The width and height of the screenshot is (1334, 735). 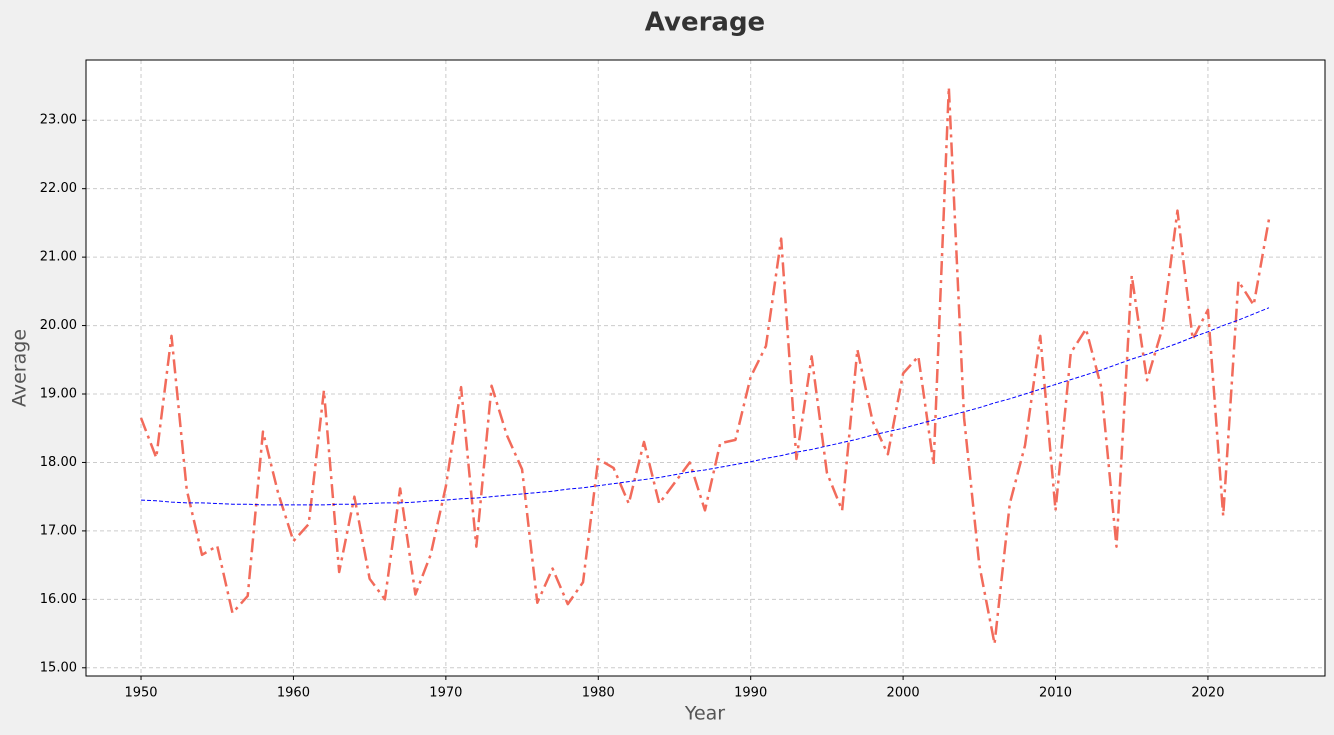 What do you see at coordinates (58, 667) in the screenshot?
I see `y-tick-label: 15.00` at bounding box center [58, 667].